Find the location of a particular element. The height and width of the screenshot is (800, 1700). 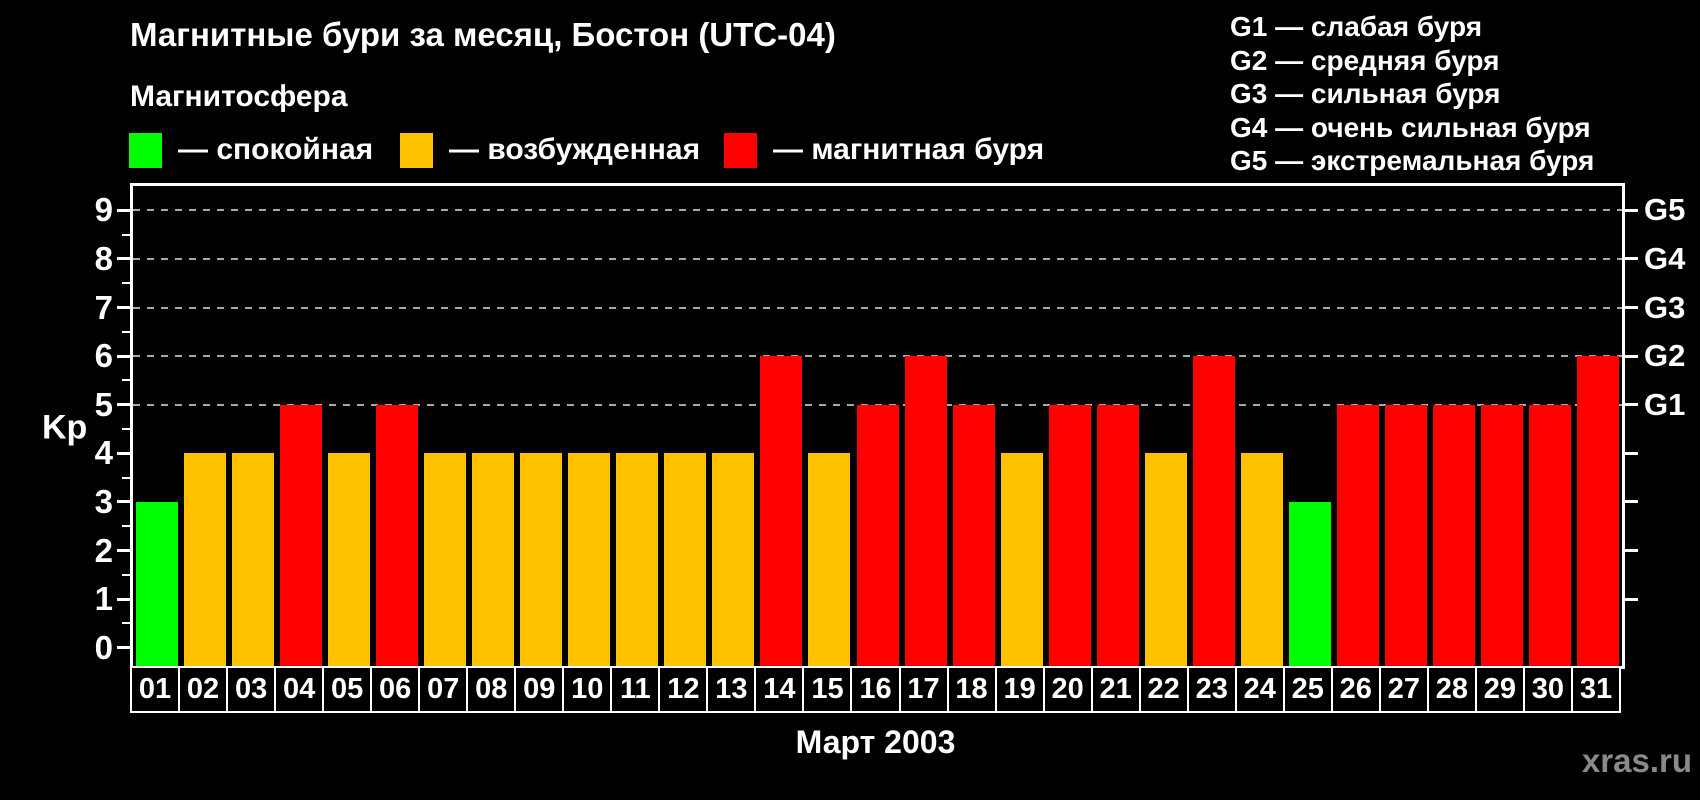

g-level-label-g2: G2 is located at coordinates (1665, 356).